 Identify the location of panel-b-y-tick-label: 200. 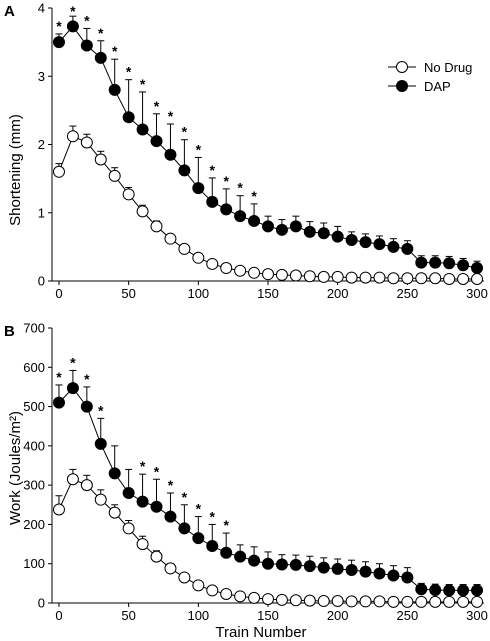
(34, 524).